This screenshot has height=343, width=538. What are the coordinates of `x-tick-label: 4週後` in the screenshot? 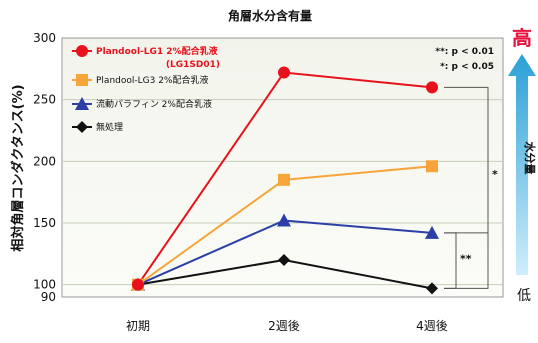 It's located at (432, 326).